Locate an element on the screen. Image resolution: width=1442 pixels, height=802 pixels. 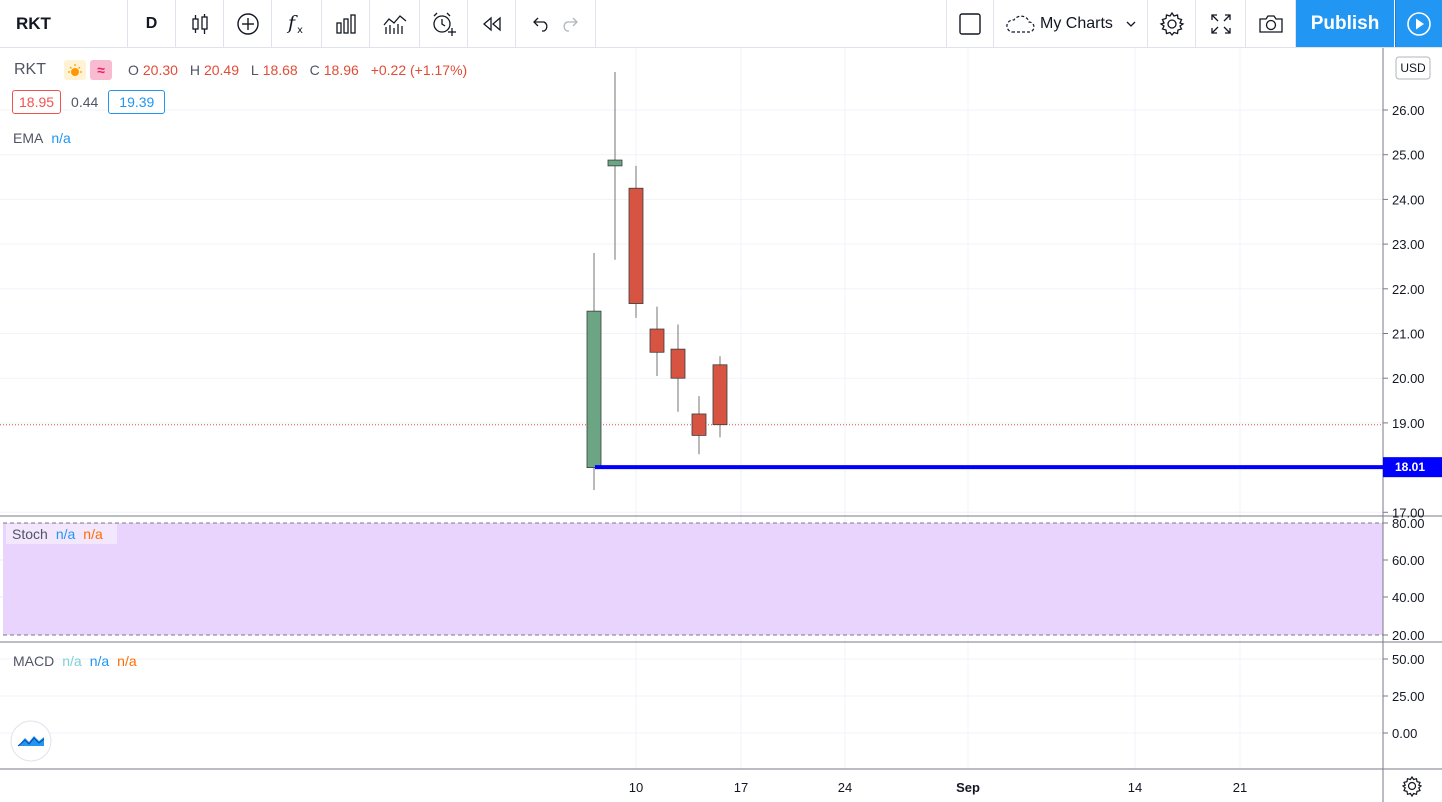
currency-badge is located at coordinates (1413, 68).